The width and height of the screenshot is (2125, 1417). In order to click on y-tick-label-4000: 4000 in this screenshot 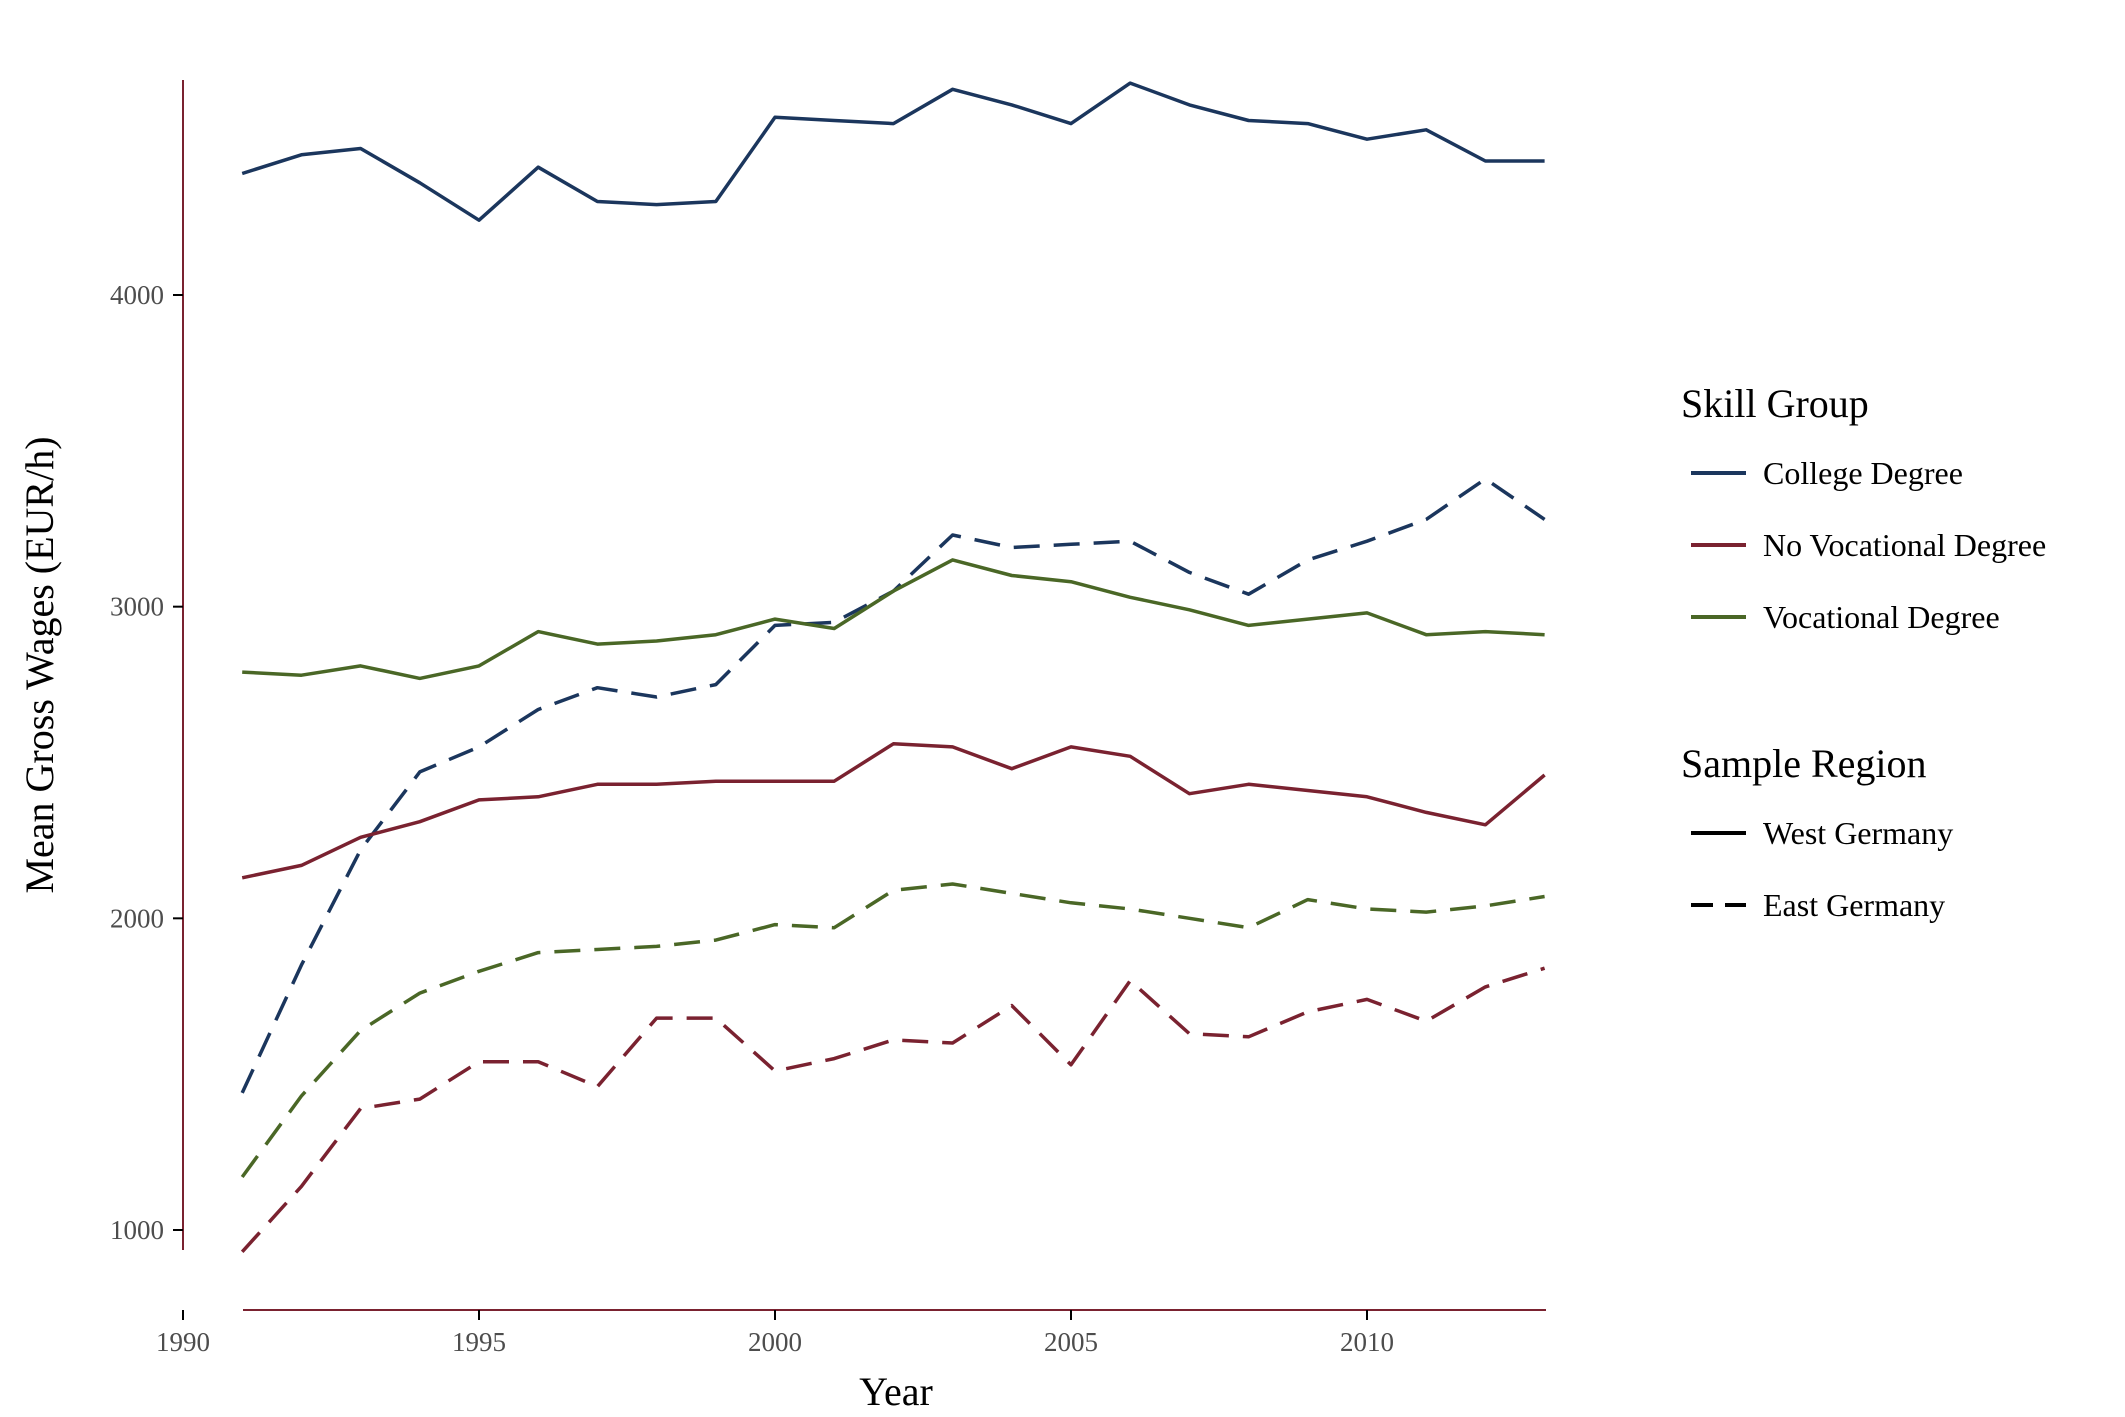, I will do `click(137, 295)`.